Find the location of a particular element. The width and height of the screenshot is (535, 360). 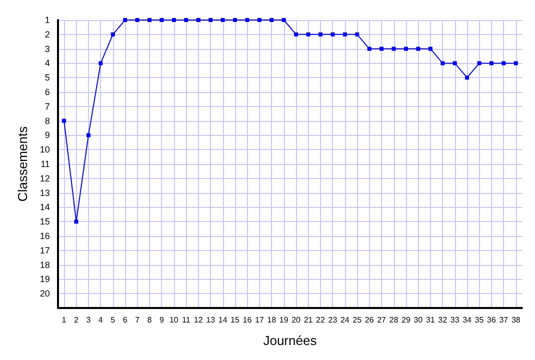

x-tick-label: 27 is located at coordinates (382, 320).